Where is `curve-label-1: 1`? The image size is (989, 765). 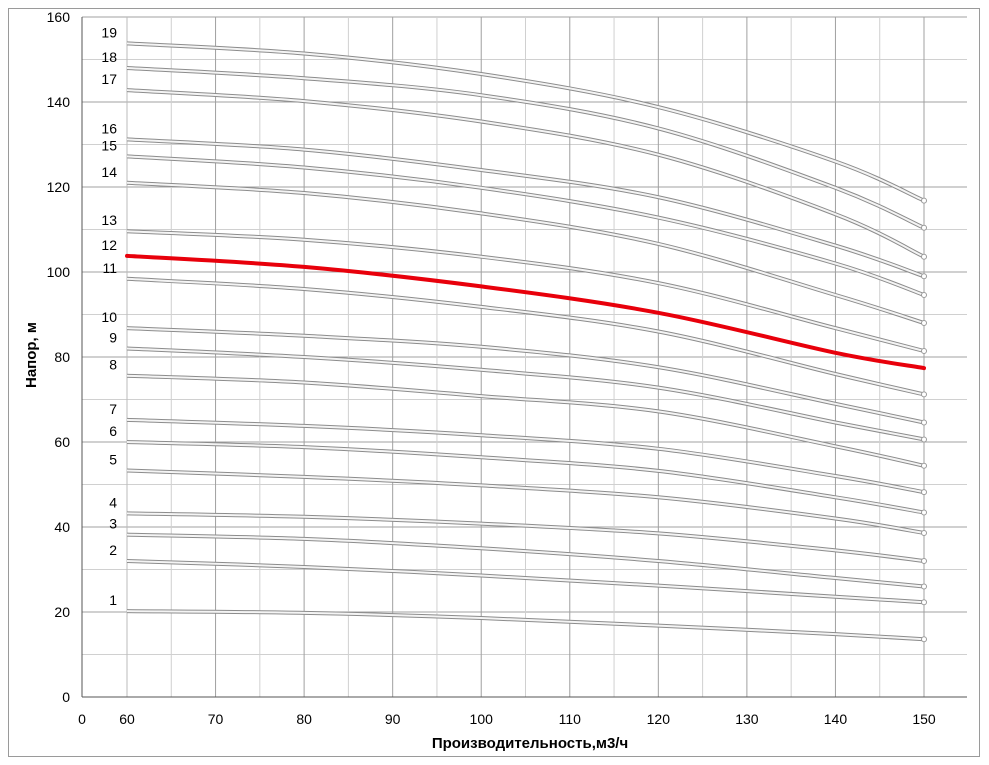 curve-label-1: 1 is located at coordinates (113, 600).